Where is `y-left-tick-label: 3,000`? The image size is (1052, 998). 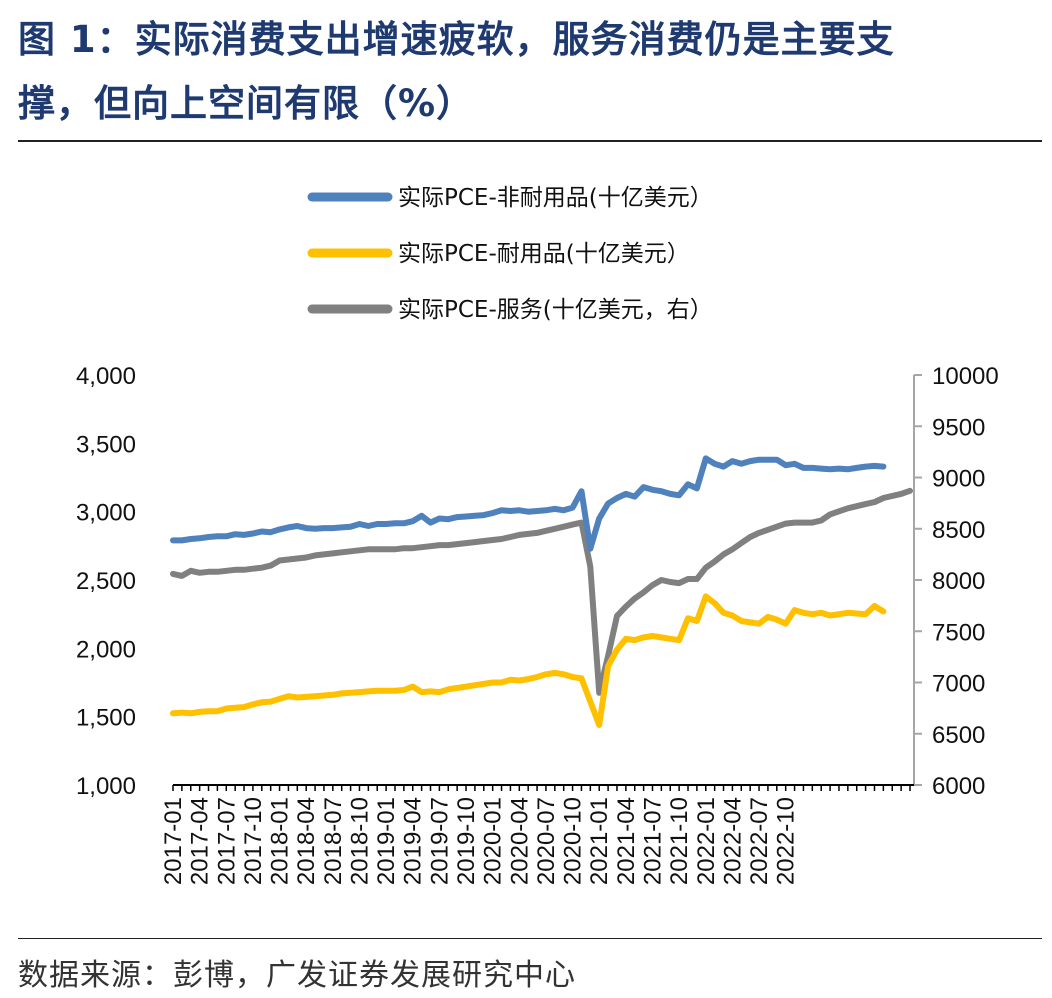
y-left-tick-label: 3,000 is located at coordinates (106, 513).